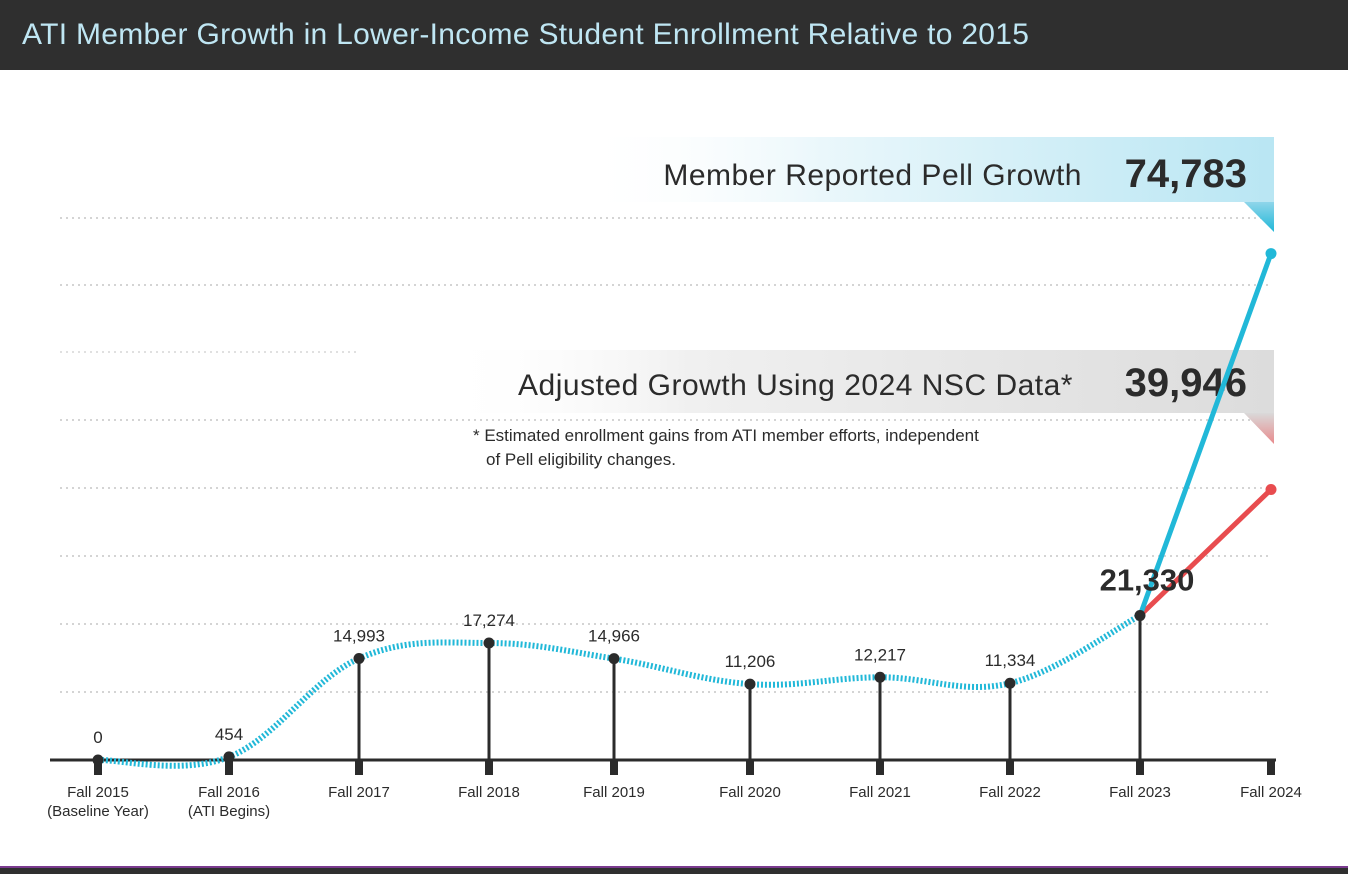 Image resolution: width=1348 pixels, height=874 pixels. I want to click on x-tick-label: Fall 2017, so click(359, 792).